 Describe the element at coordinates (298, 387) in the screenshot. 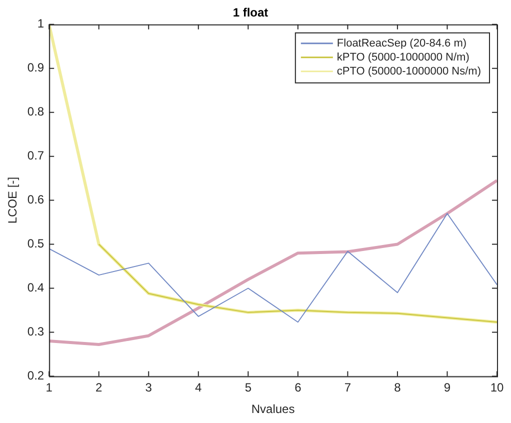

I see `x-tick-label: 6` at that location.